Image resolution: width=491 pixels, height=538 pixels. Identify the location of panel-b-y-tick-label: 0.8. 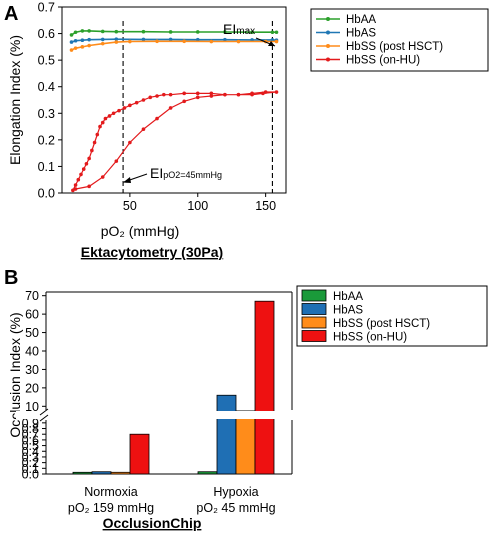
(30, 429).